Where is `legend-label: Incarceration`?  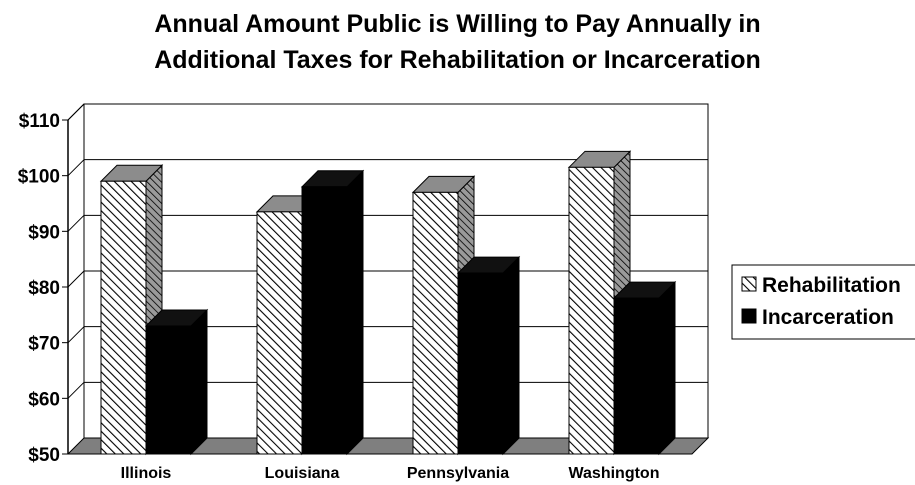 legend-label: Incarceration is located at coordinates (828, 317).